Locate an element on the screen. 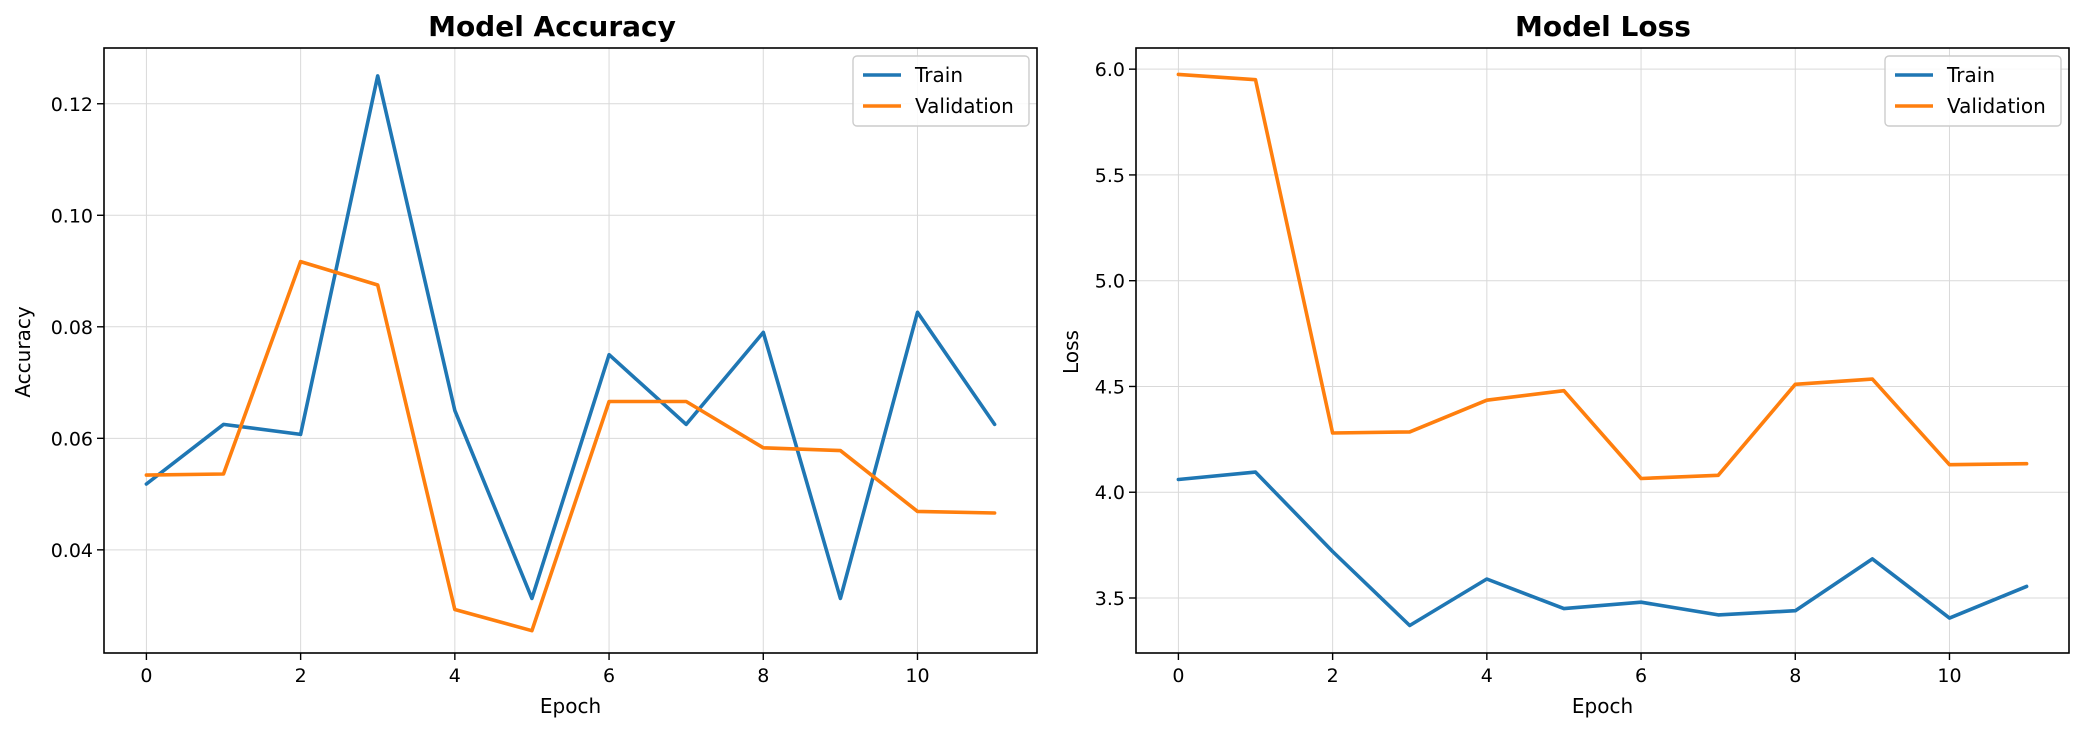 The width and height of the screenshot is (2083, 732). y-tick-label: 5.5 is located at coordinates (1110, 176).